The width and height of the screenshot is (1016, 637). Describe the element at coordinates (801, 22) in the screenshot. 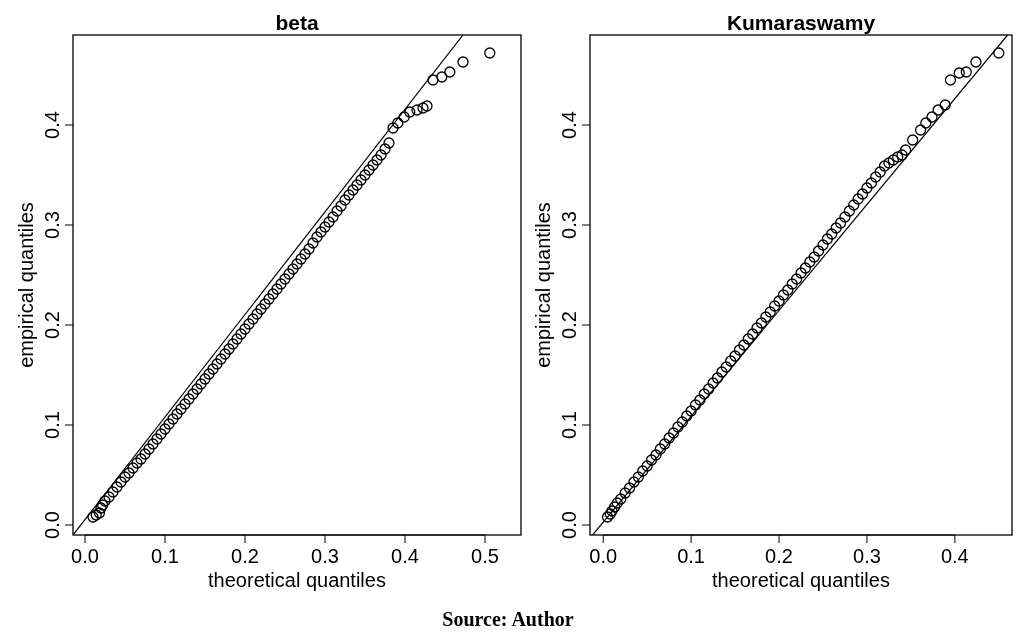

I see `chart-title: Kumaraswamy` at that location.